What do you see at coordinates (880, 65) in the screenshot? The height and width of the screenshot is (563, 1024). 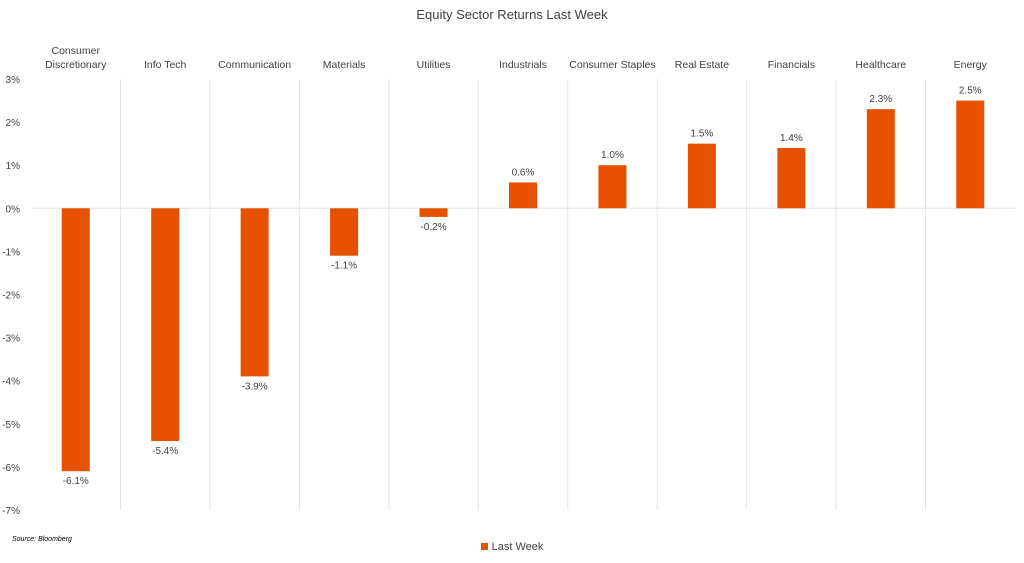 I see `category-label: Healthcare` at bounding box center [880, 65].